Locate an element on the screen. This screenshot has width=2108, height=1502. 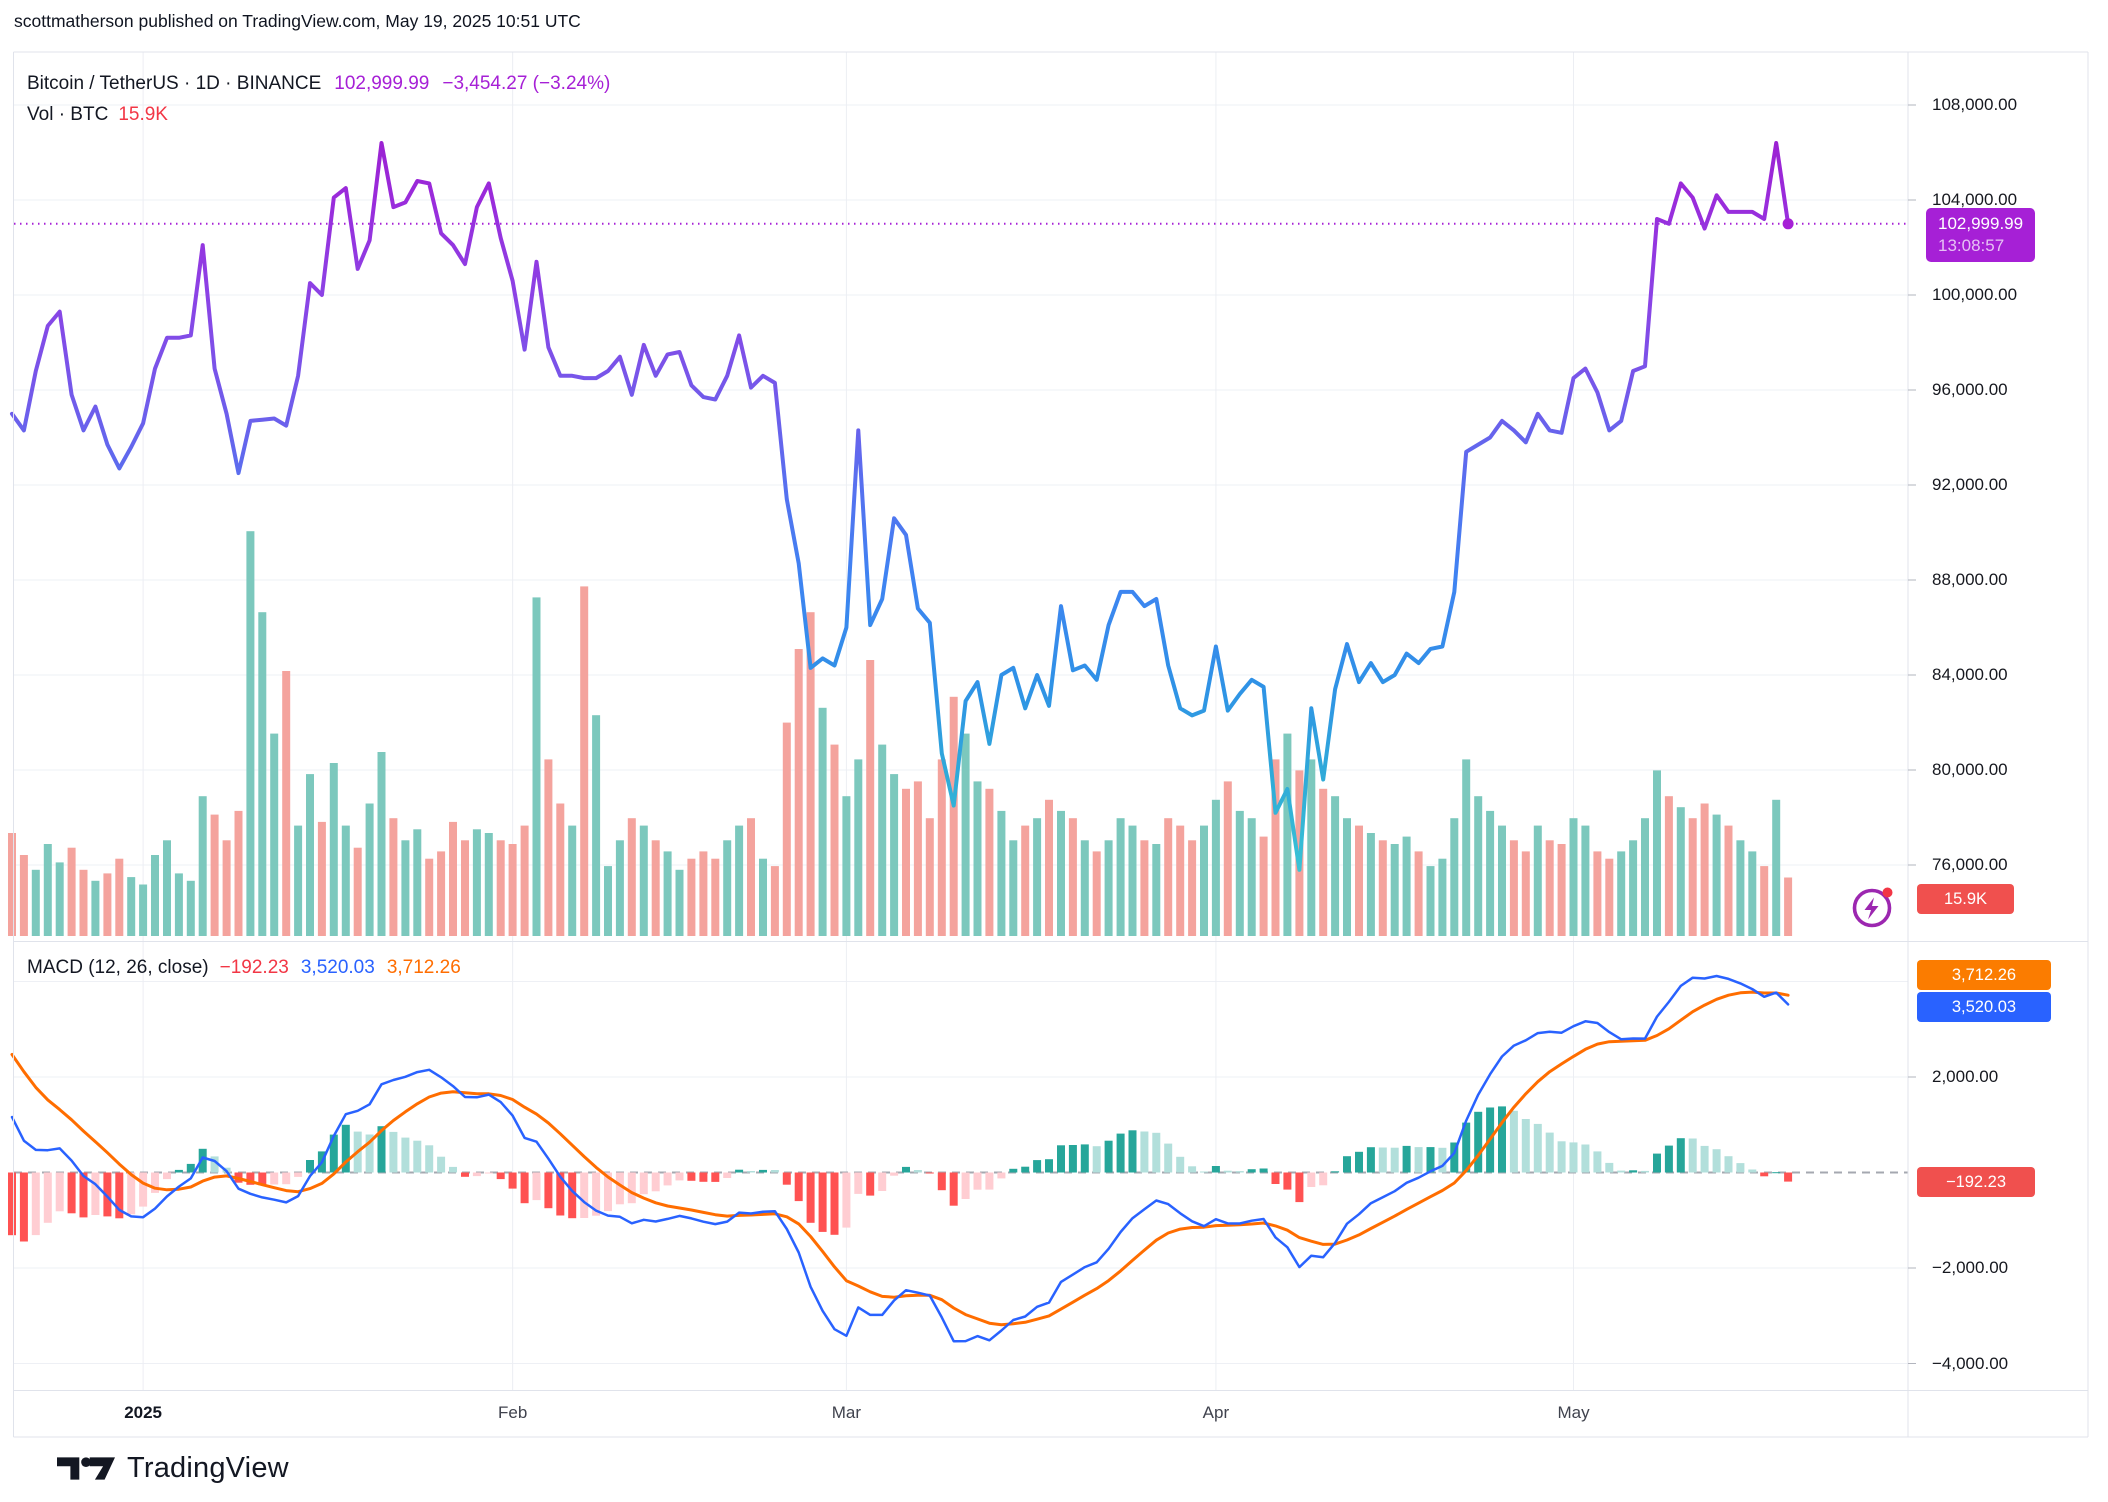
time-axis-label: 2025 is located at coordinates (143, 1412).